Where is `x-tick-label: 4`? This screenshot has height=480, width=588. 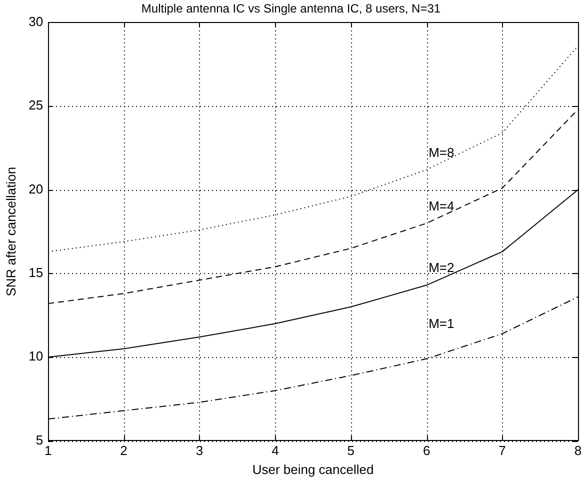
x-tick-label: 4 is located at coordinates (275, 450).